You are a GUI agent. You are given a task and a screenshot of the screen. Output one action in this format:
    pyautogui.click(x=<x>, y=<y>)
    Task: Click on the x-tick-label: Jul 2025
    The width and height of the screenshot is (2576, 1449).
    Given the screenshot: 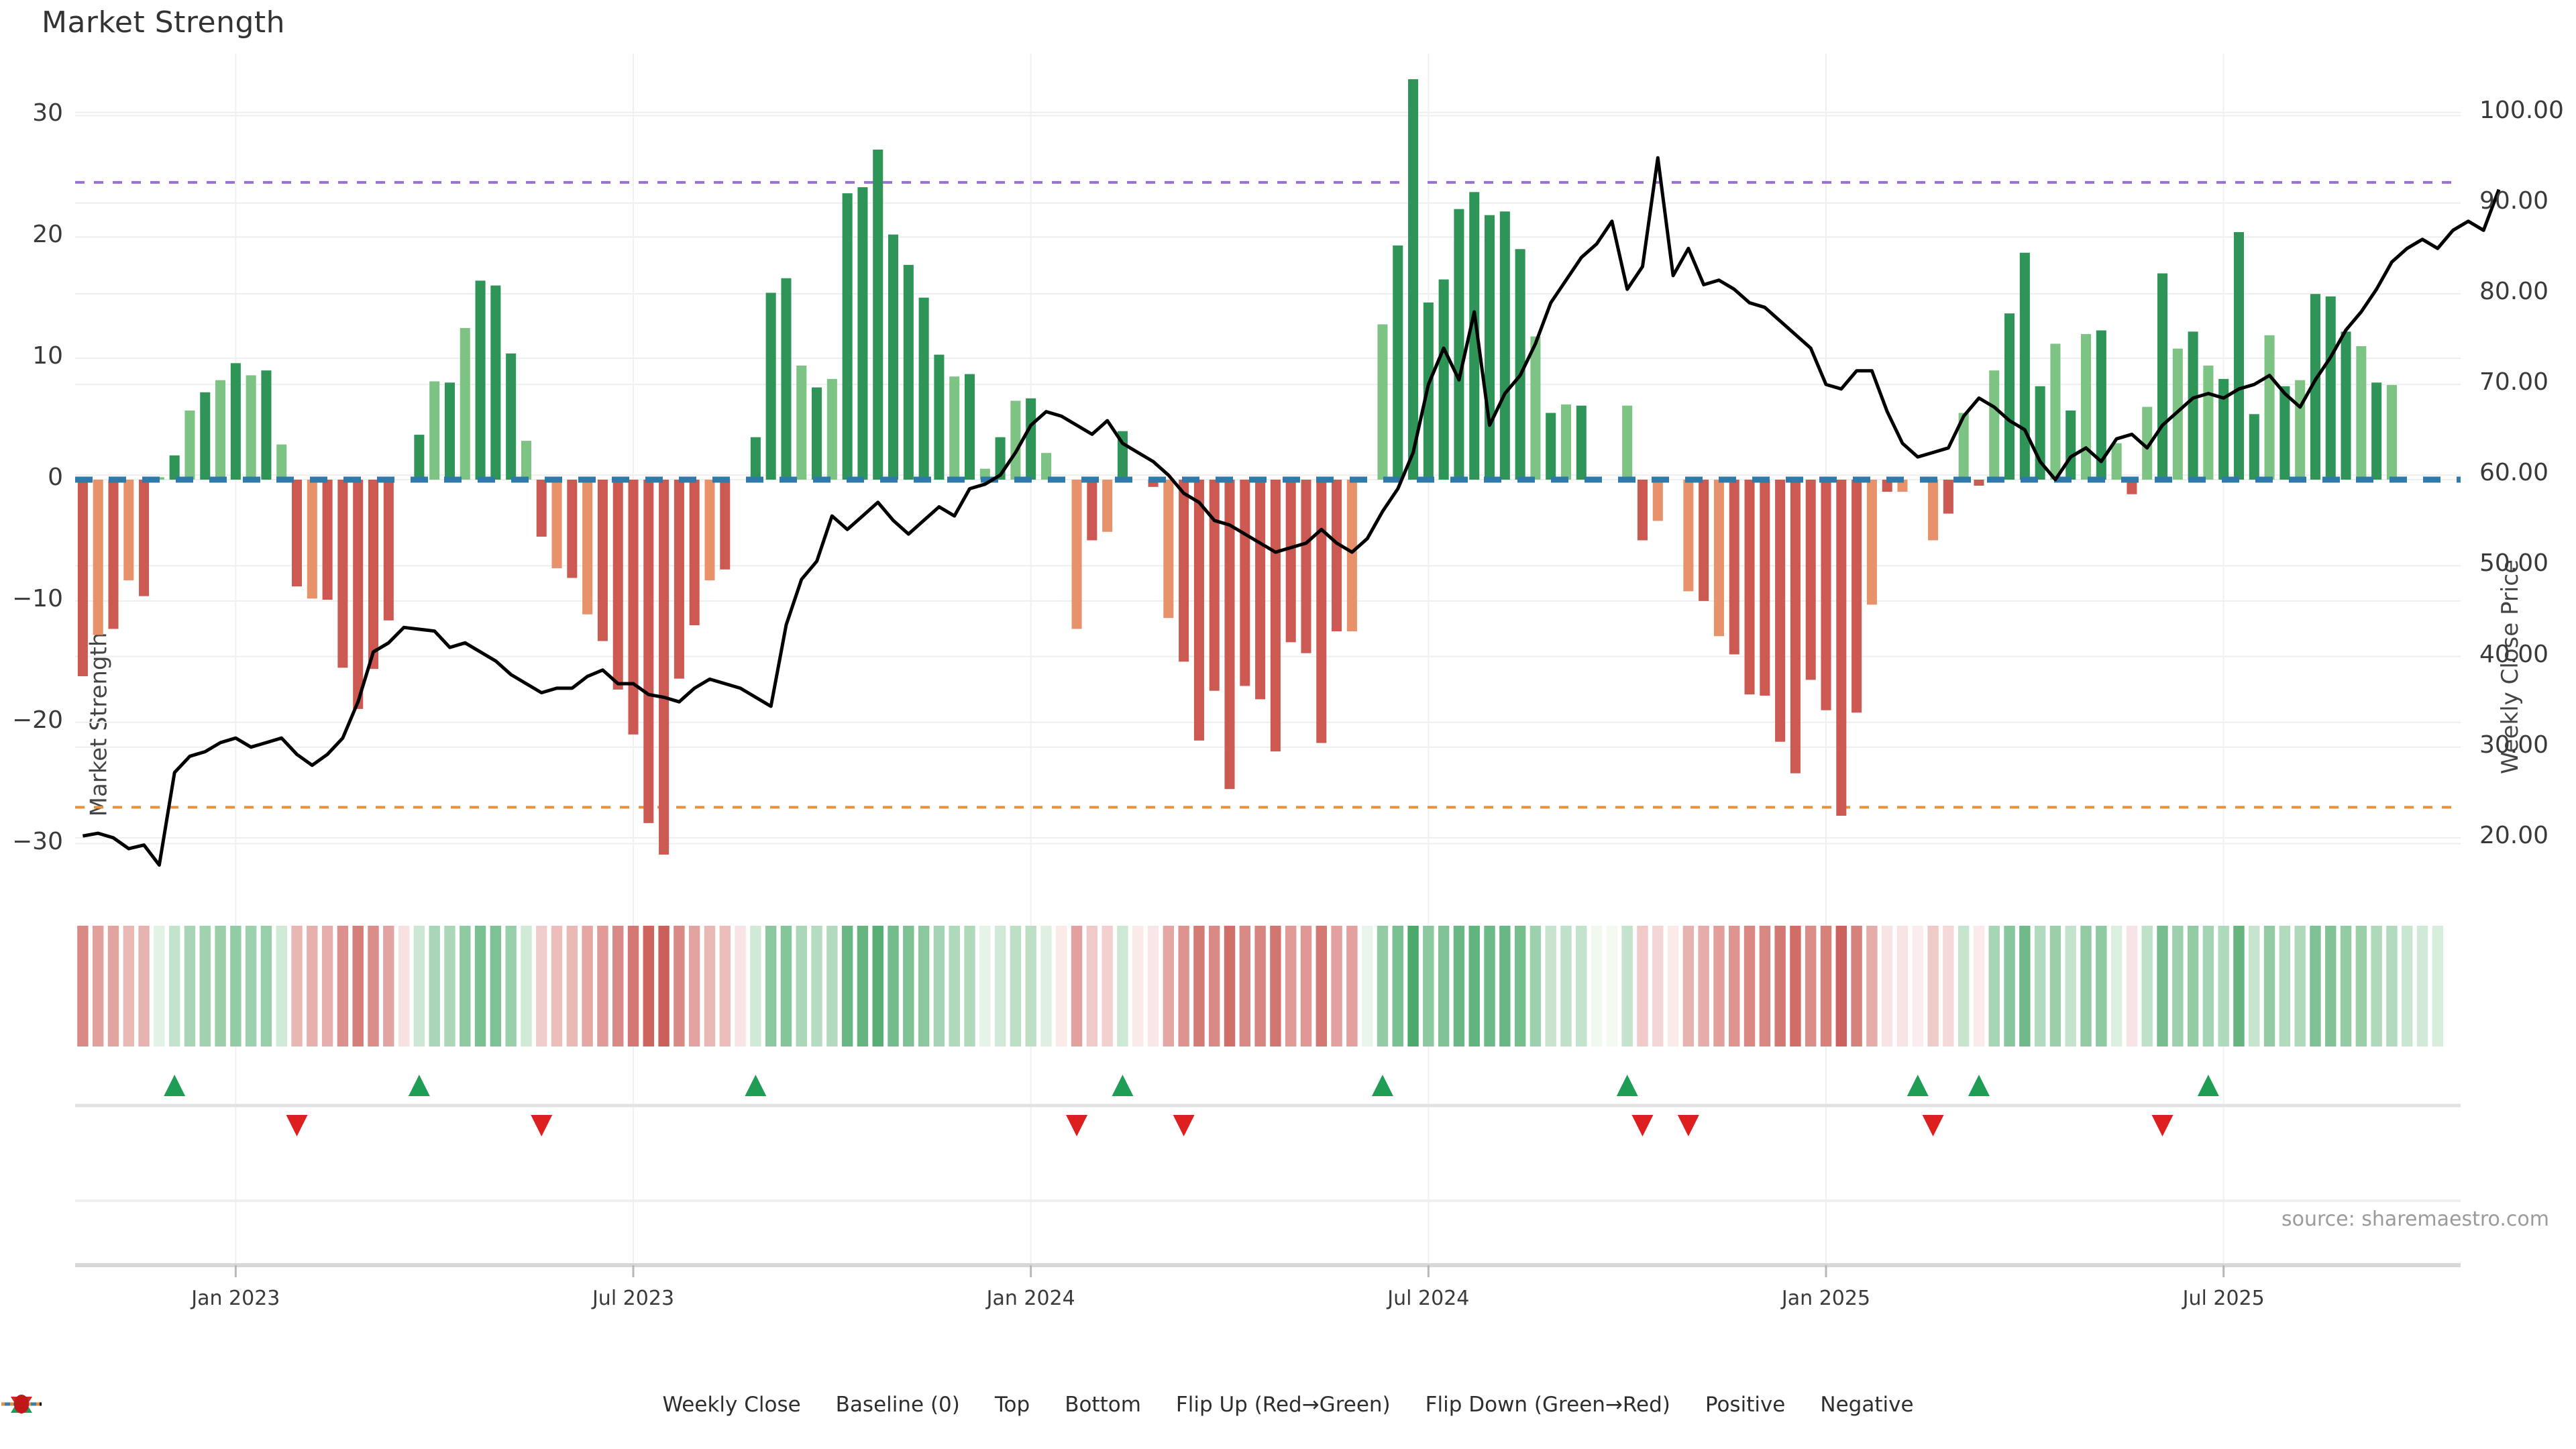 What is the action you would take?
    pyautogui.click(x=2223, y=1298)
    